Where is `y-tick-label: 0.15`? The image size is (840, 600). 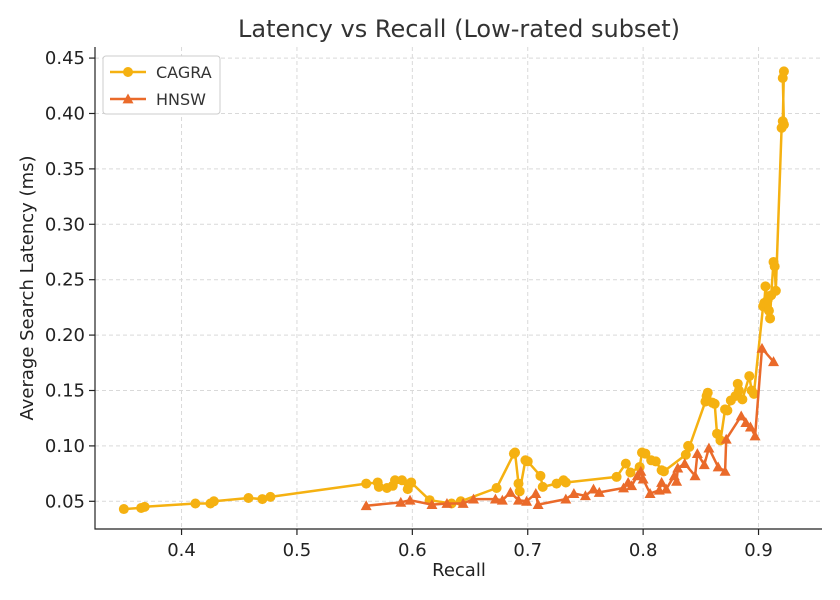
y-tick-label: 0.15 is located at coordinates (65, 390).